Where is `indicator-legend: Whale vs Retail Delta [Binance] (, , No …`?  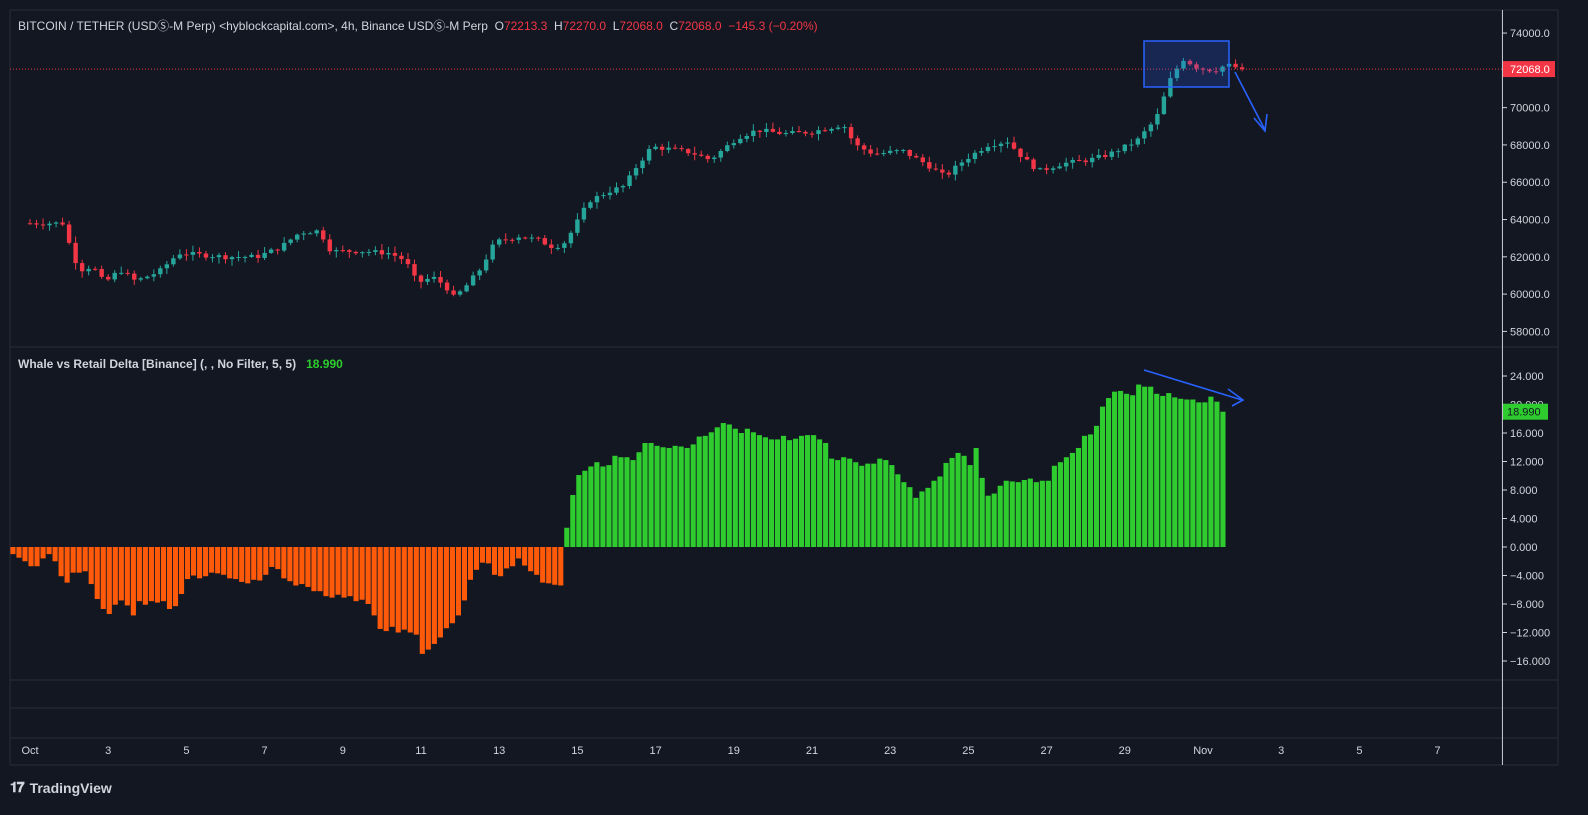 indicator-legend: Whale vs Retail Delta [Binance] (, , No … is located at coordinates (180, 364).